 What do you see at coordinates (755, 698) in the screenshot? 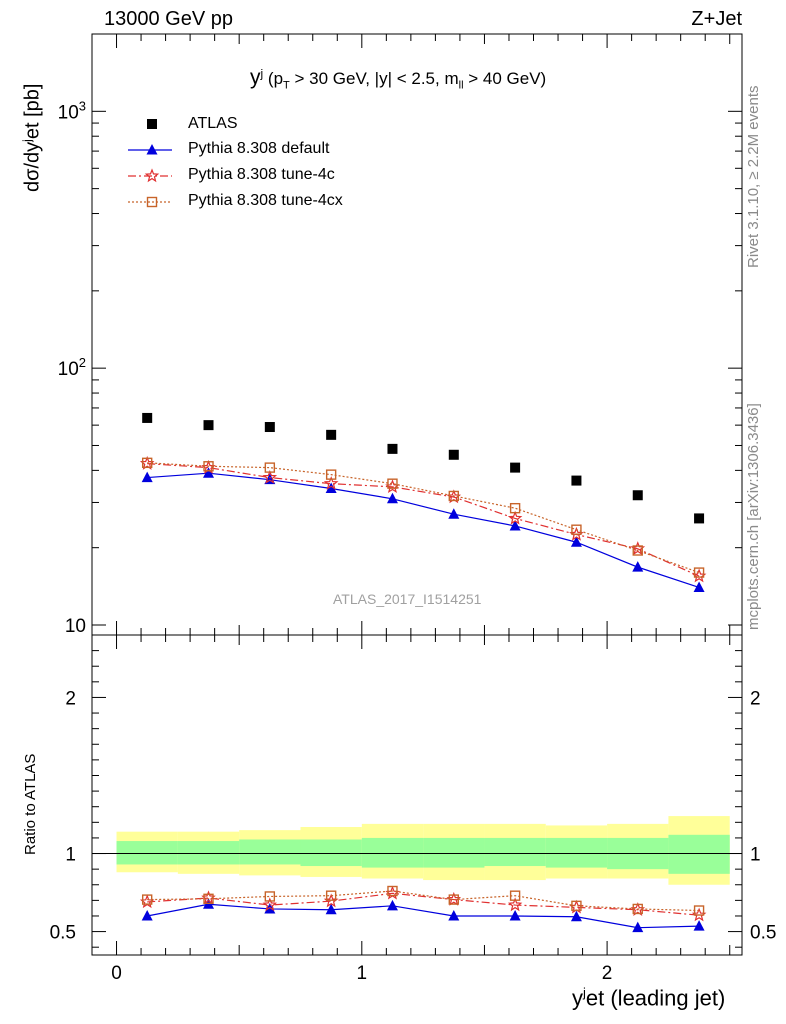
I see `ratio-y-tick-label-right: 2` at bounding box center [755, 698].